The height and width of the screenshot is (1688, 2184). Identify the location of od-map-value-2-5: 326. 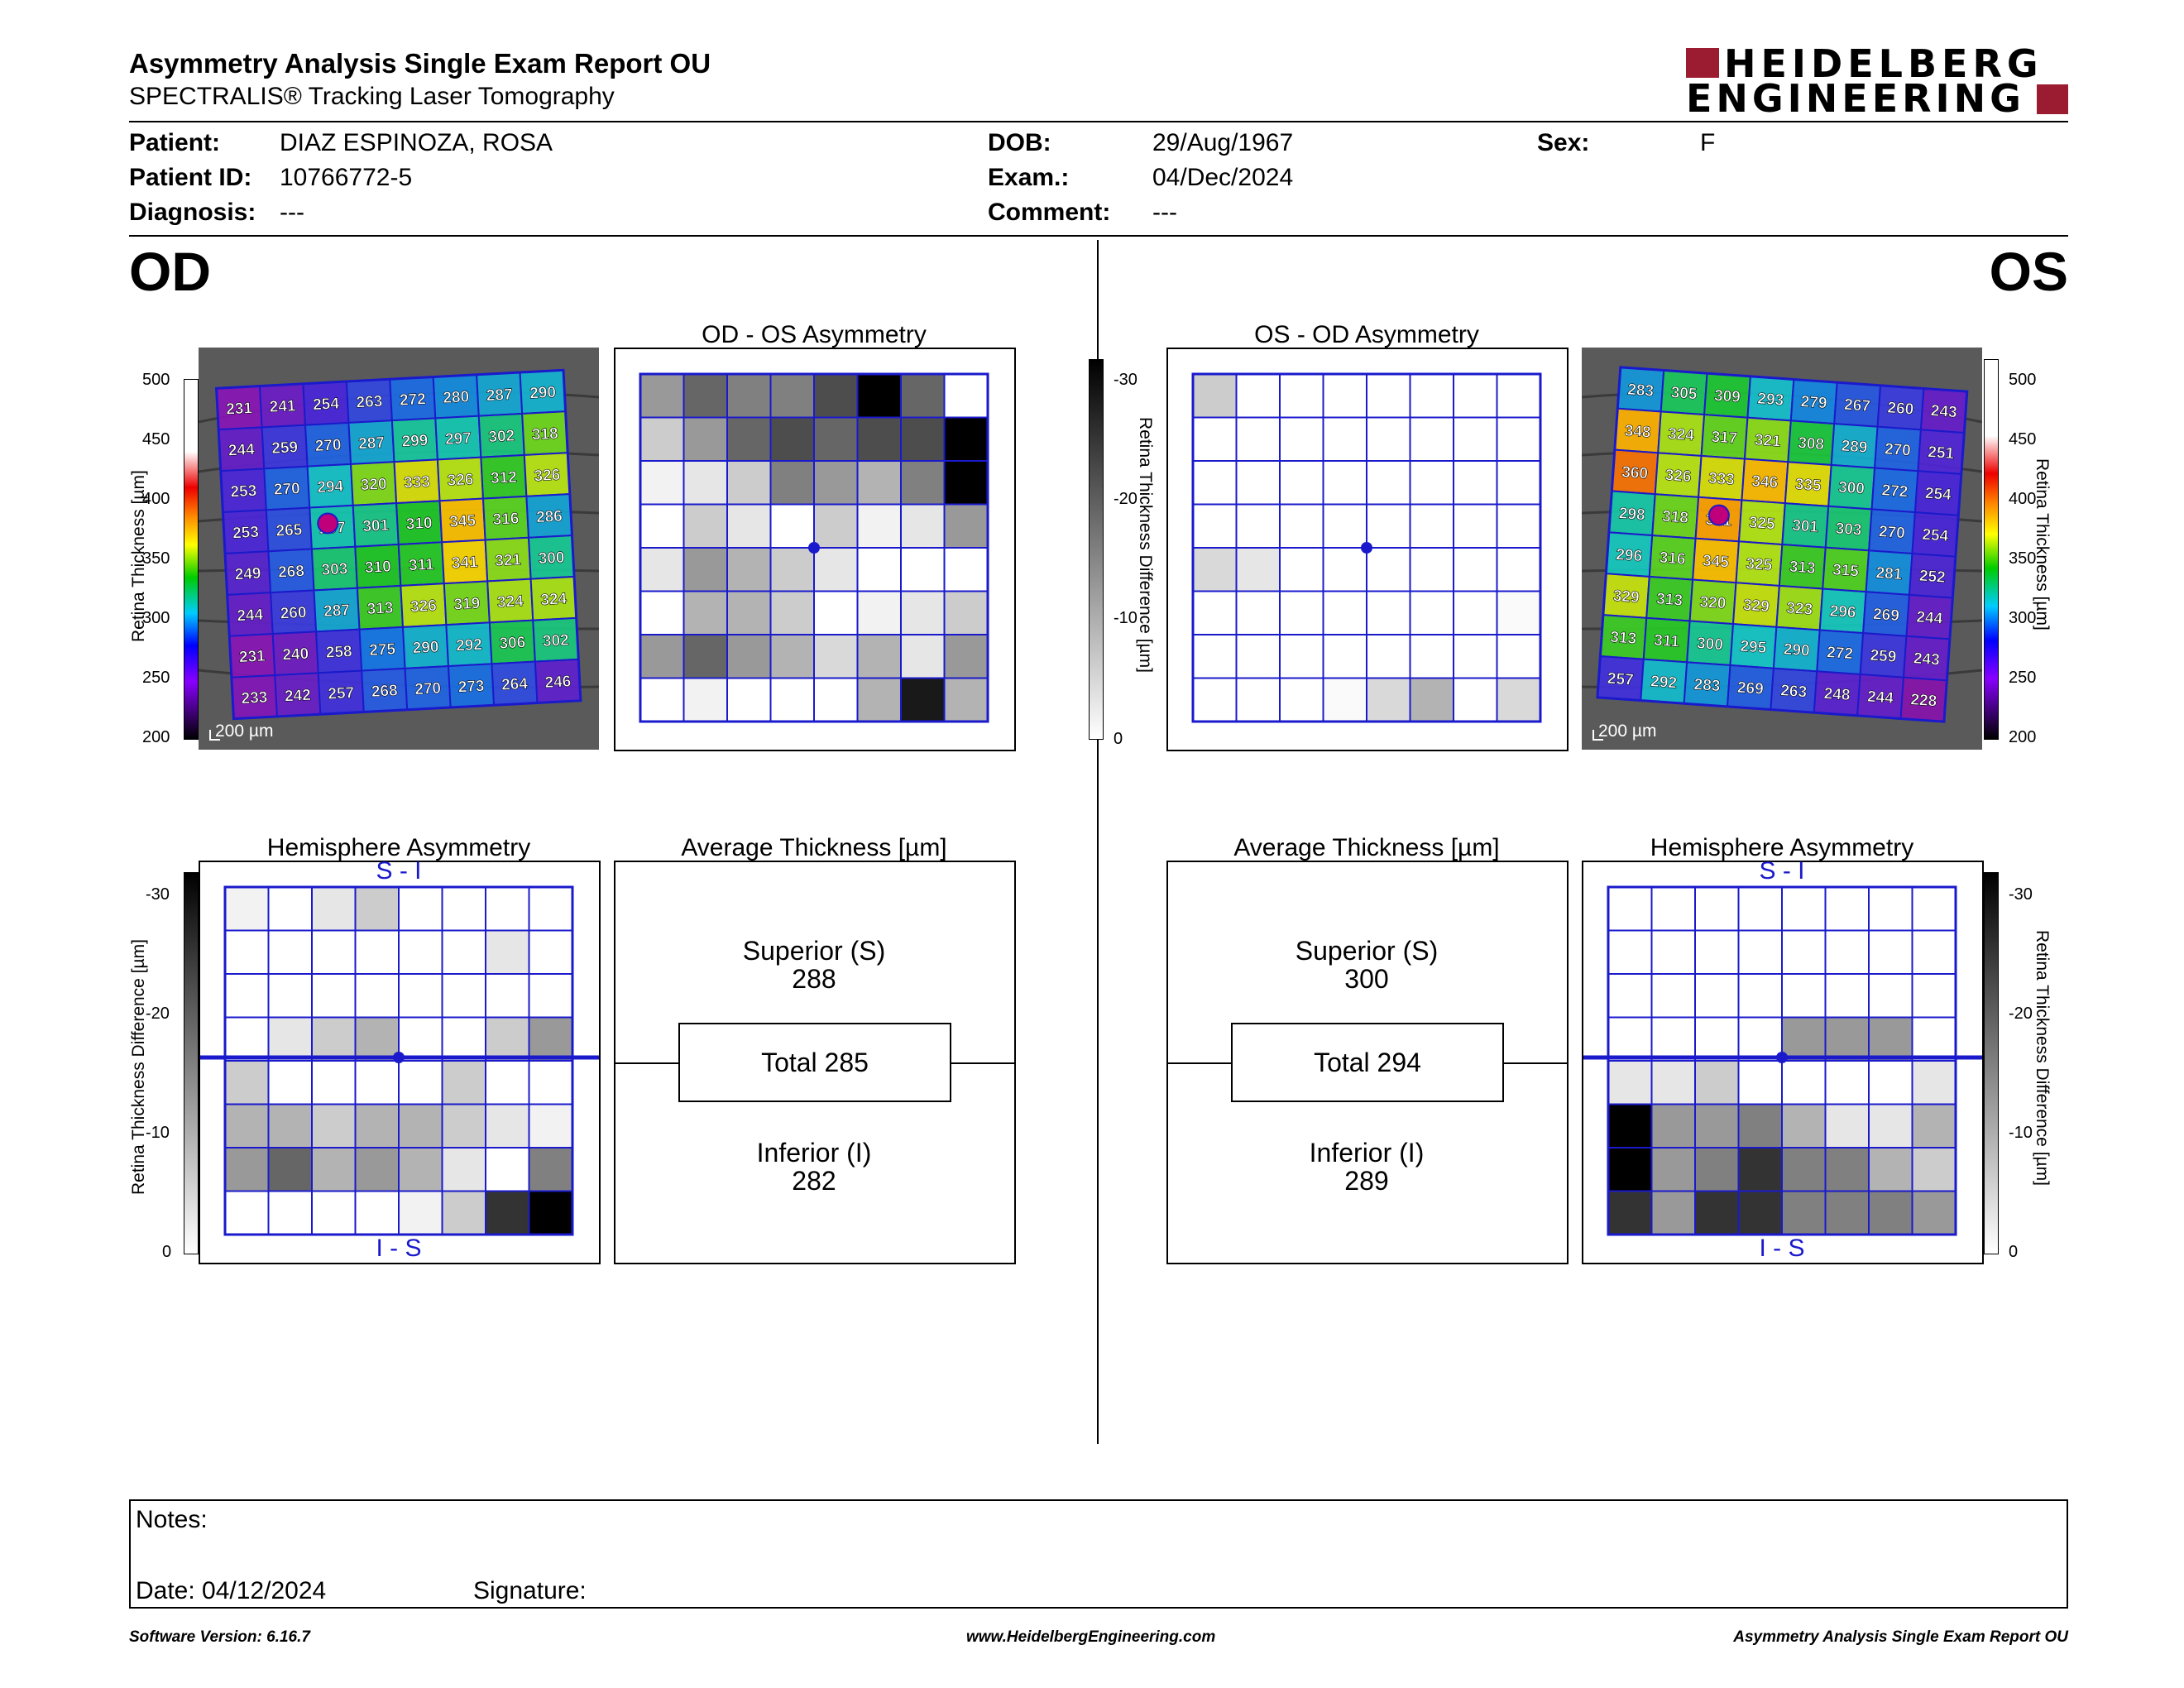
(460, 480).